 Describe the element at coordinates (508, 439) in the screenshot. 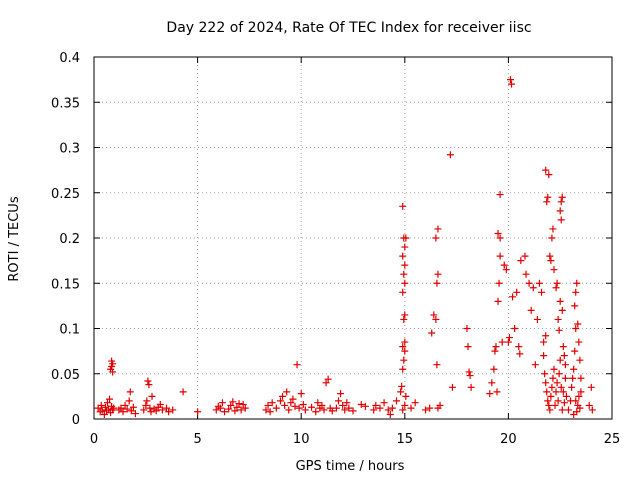

I see `x-tick-label: 20` at that location.